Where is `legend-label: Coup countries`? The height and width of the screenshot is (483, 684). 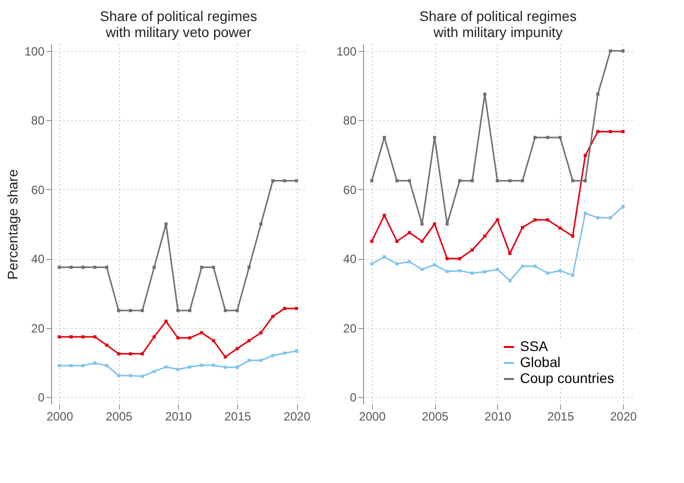
legend-label: Coup countries is located at coordinates (567, 378).